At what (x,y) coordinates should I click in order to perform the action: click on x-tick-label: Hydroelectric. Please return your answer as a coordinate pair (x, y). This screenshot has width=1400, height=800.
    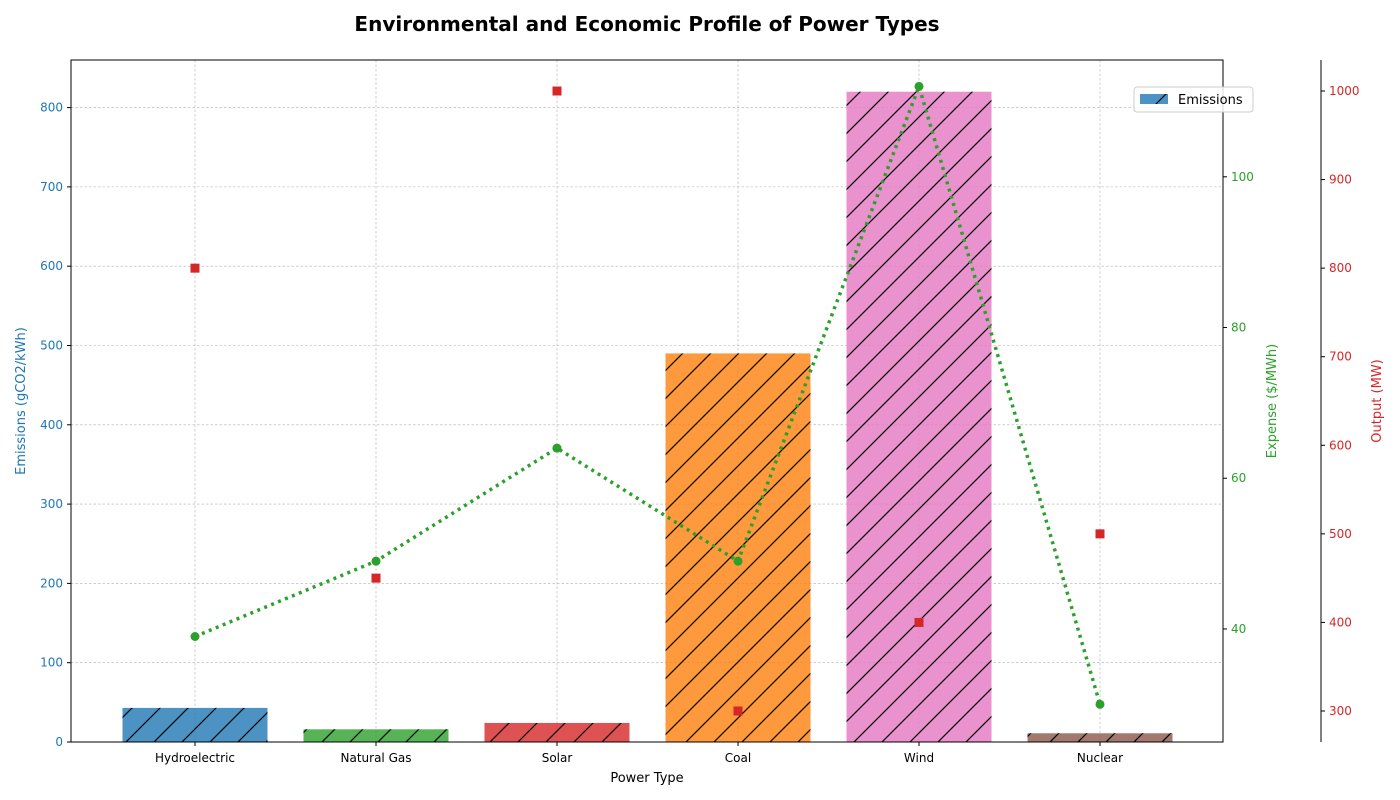
    Looking at the image, I should click on (195, 758).